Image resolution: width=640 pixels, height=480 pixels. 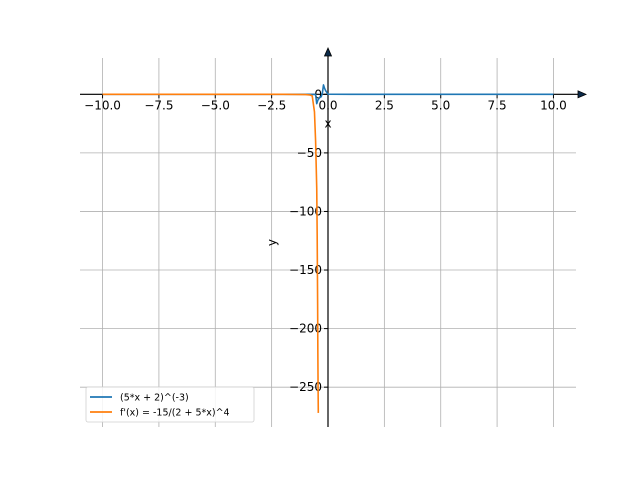 I want to click on x-tick-label: 5.0, so click(x=440, y=105).